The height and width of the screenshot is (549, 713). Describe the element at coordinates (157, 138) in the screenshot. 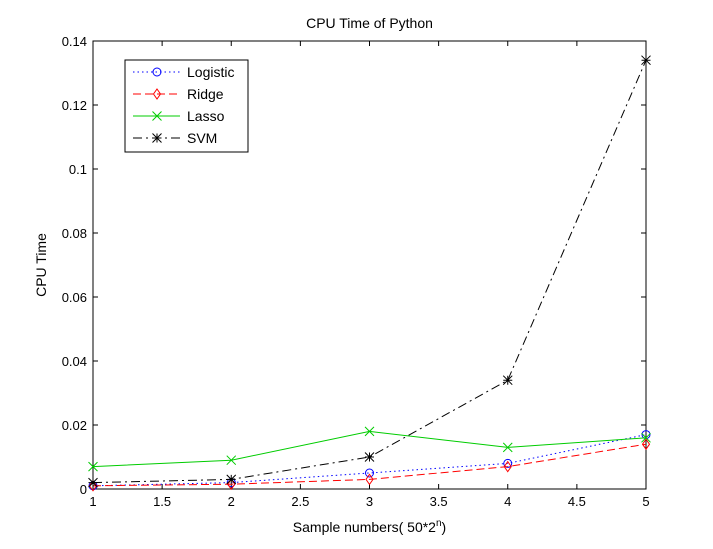

I see `legend-marker-svm` at that location.